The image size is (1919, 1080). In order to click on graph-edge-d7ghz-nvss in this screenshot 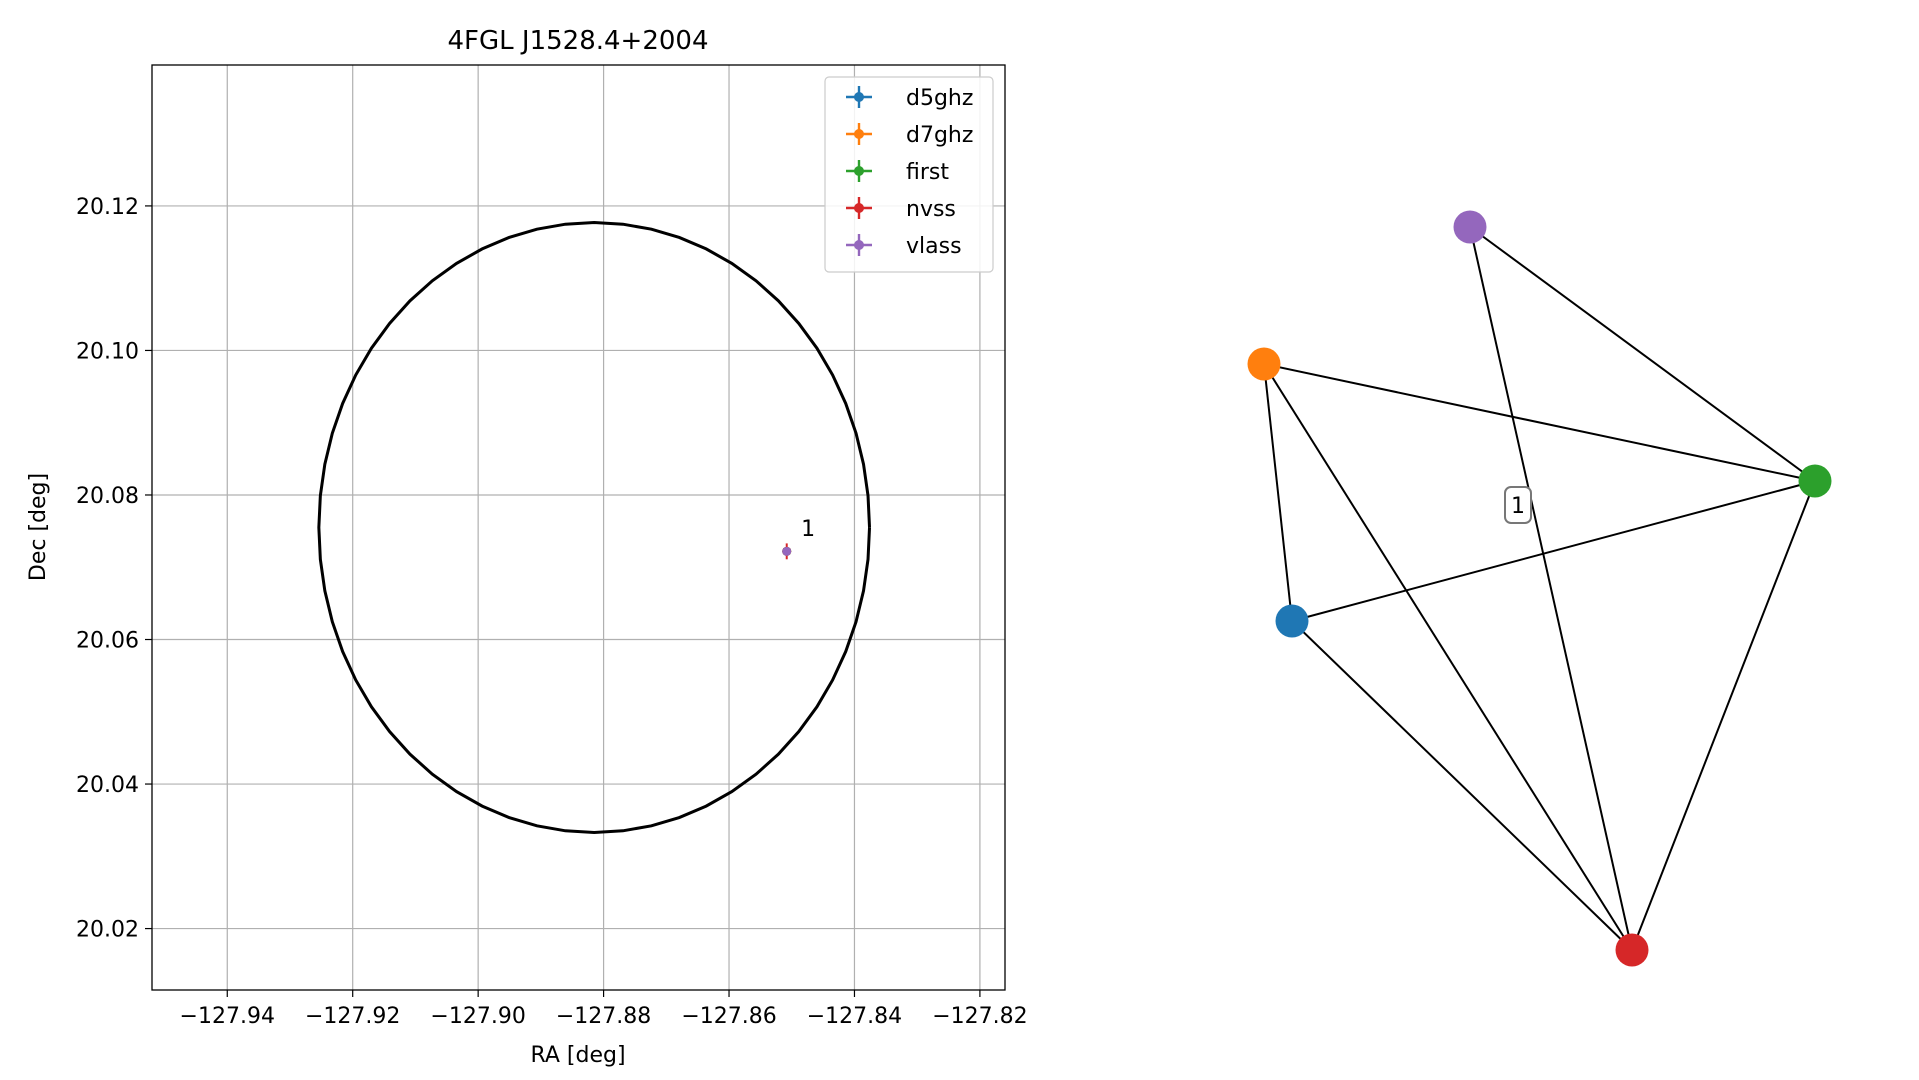, I will do `click(1448, 657)`.